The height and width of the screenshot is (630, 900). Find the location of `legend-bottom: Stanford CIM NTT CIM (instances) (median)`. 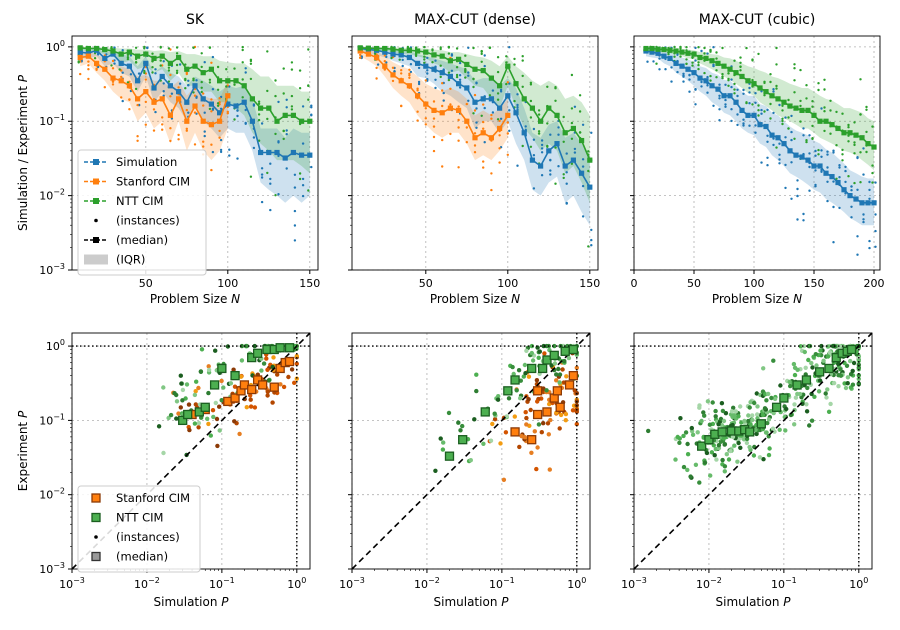

legend-bottom: Stanford CIM NTT CIM (instances) (median) is located at coordinates (139, 529).